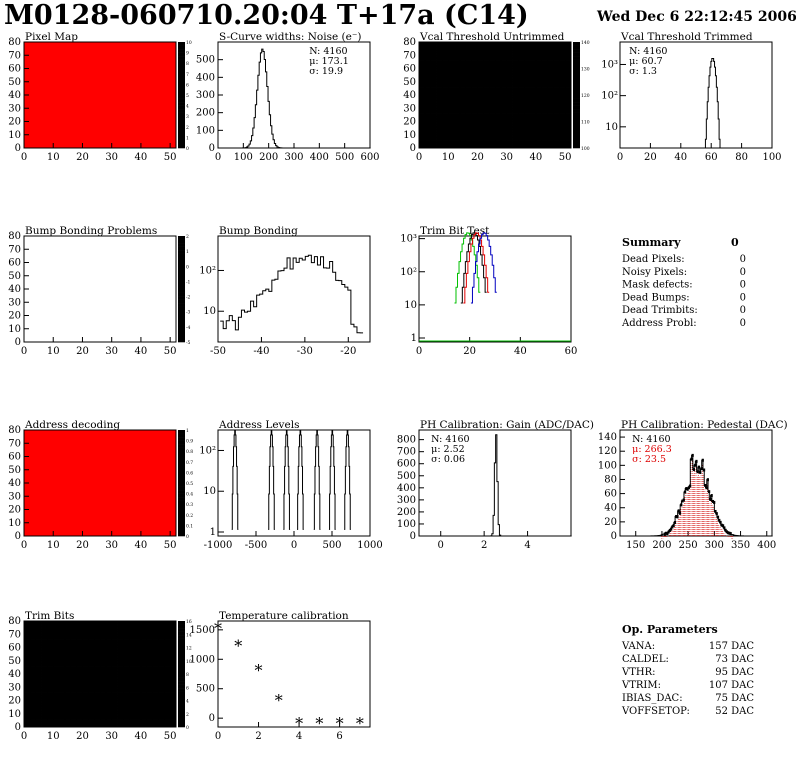 The height and width of the screenshot is (772, 796). I want to click on scatter-point: *, so click(259, 670).